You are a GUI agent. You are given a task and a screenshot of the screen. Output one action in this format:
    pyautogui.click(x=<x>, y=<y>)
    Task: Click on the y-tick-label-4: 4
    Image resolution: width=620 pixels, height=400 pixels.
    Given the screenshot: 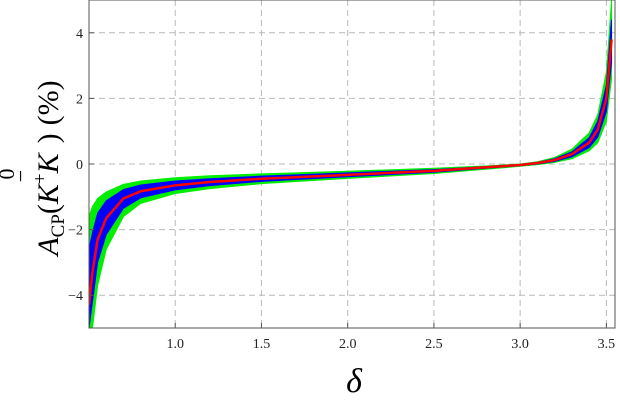 What is the action you would take?
    pyautogui.click(x=79, y=34)
    